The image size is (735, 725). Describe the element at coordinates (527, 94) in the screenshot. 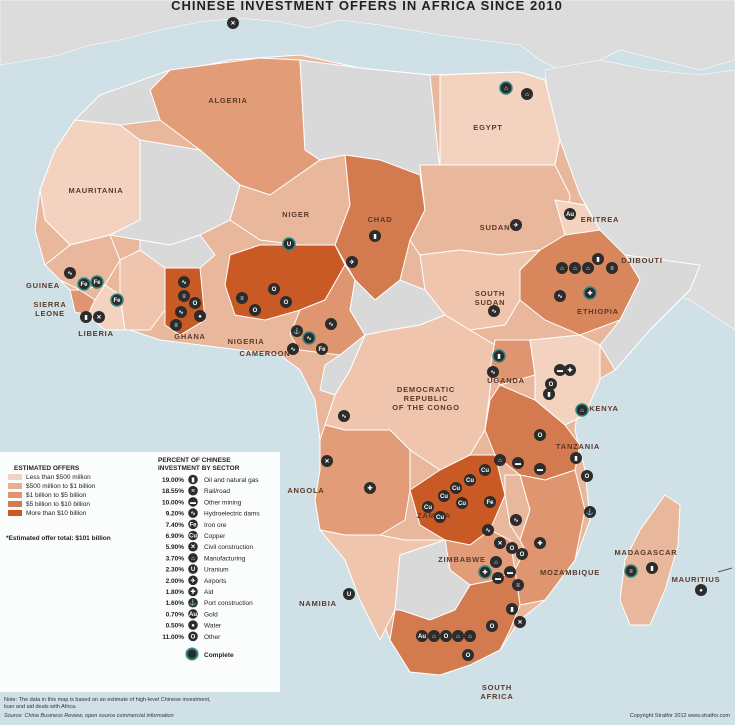

I see `marker-egypt-factory-2: ⌂` at that location.